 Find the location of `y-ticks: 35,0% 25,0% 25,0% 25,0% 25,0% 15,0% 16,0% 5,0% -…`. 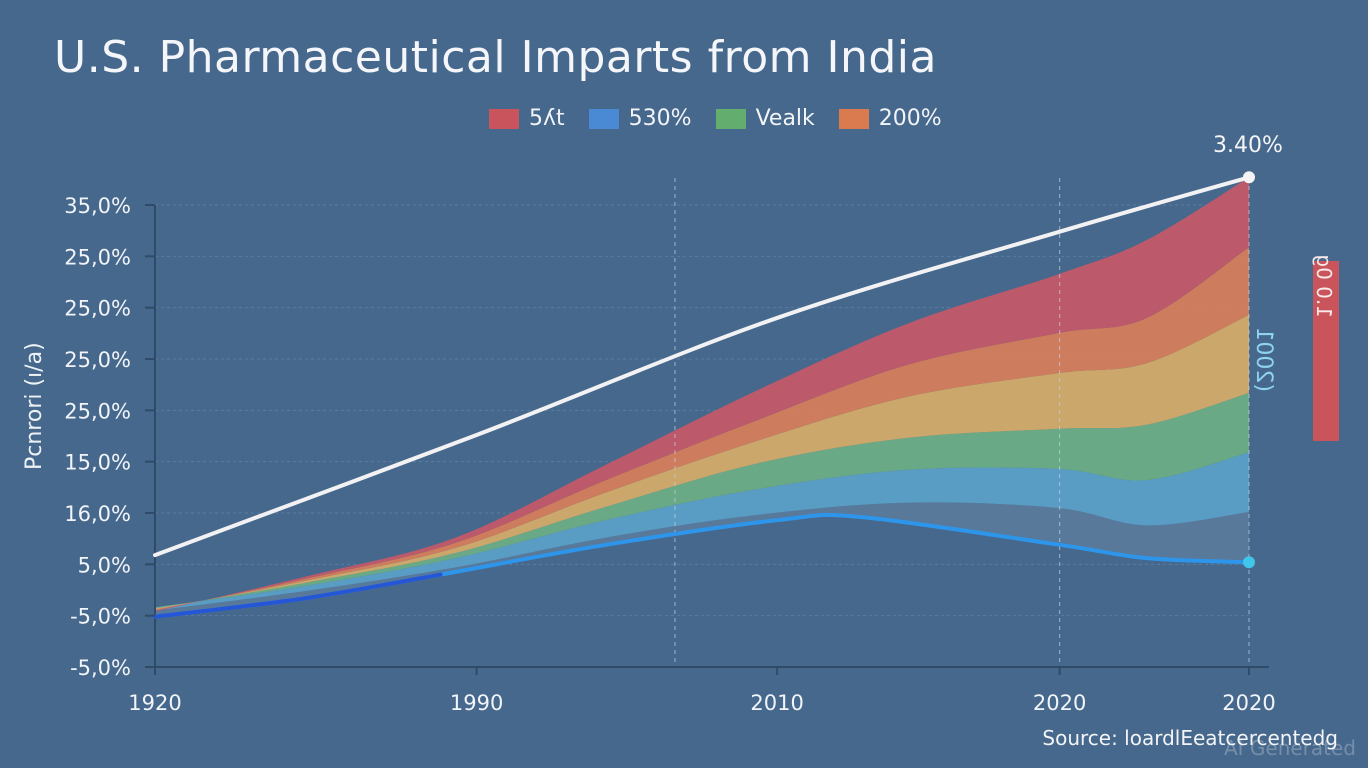

y-ticks: 35,0% 25,0% 25,0% 25,0% 25,0% 15,0% 16,0% 5,0% -… is located at coordinates (109, 437).